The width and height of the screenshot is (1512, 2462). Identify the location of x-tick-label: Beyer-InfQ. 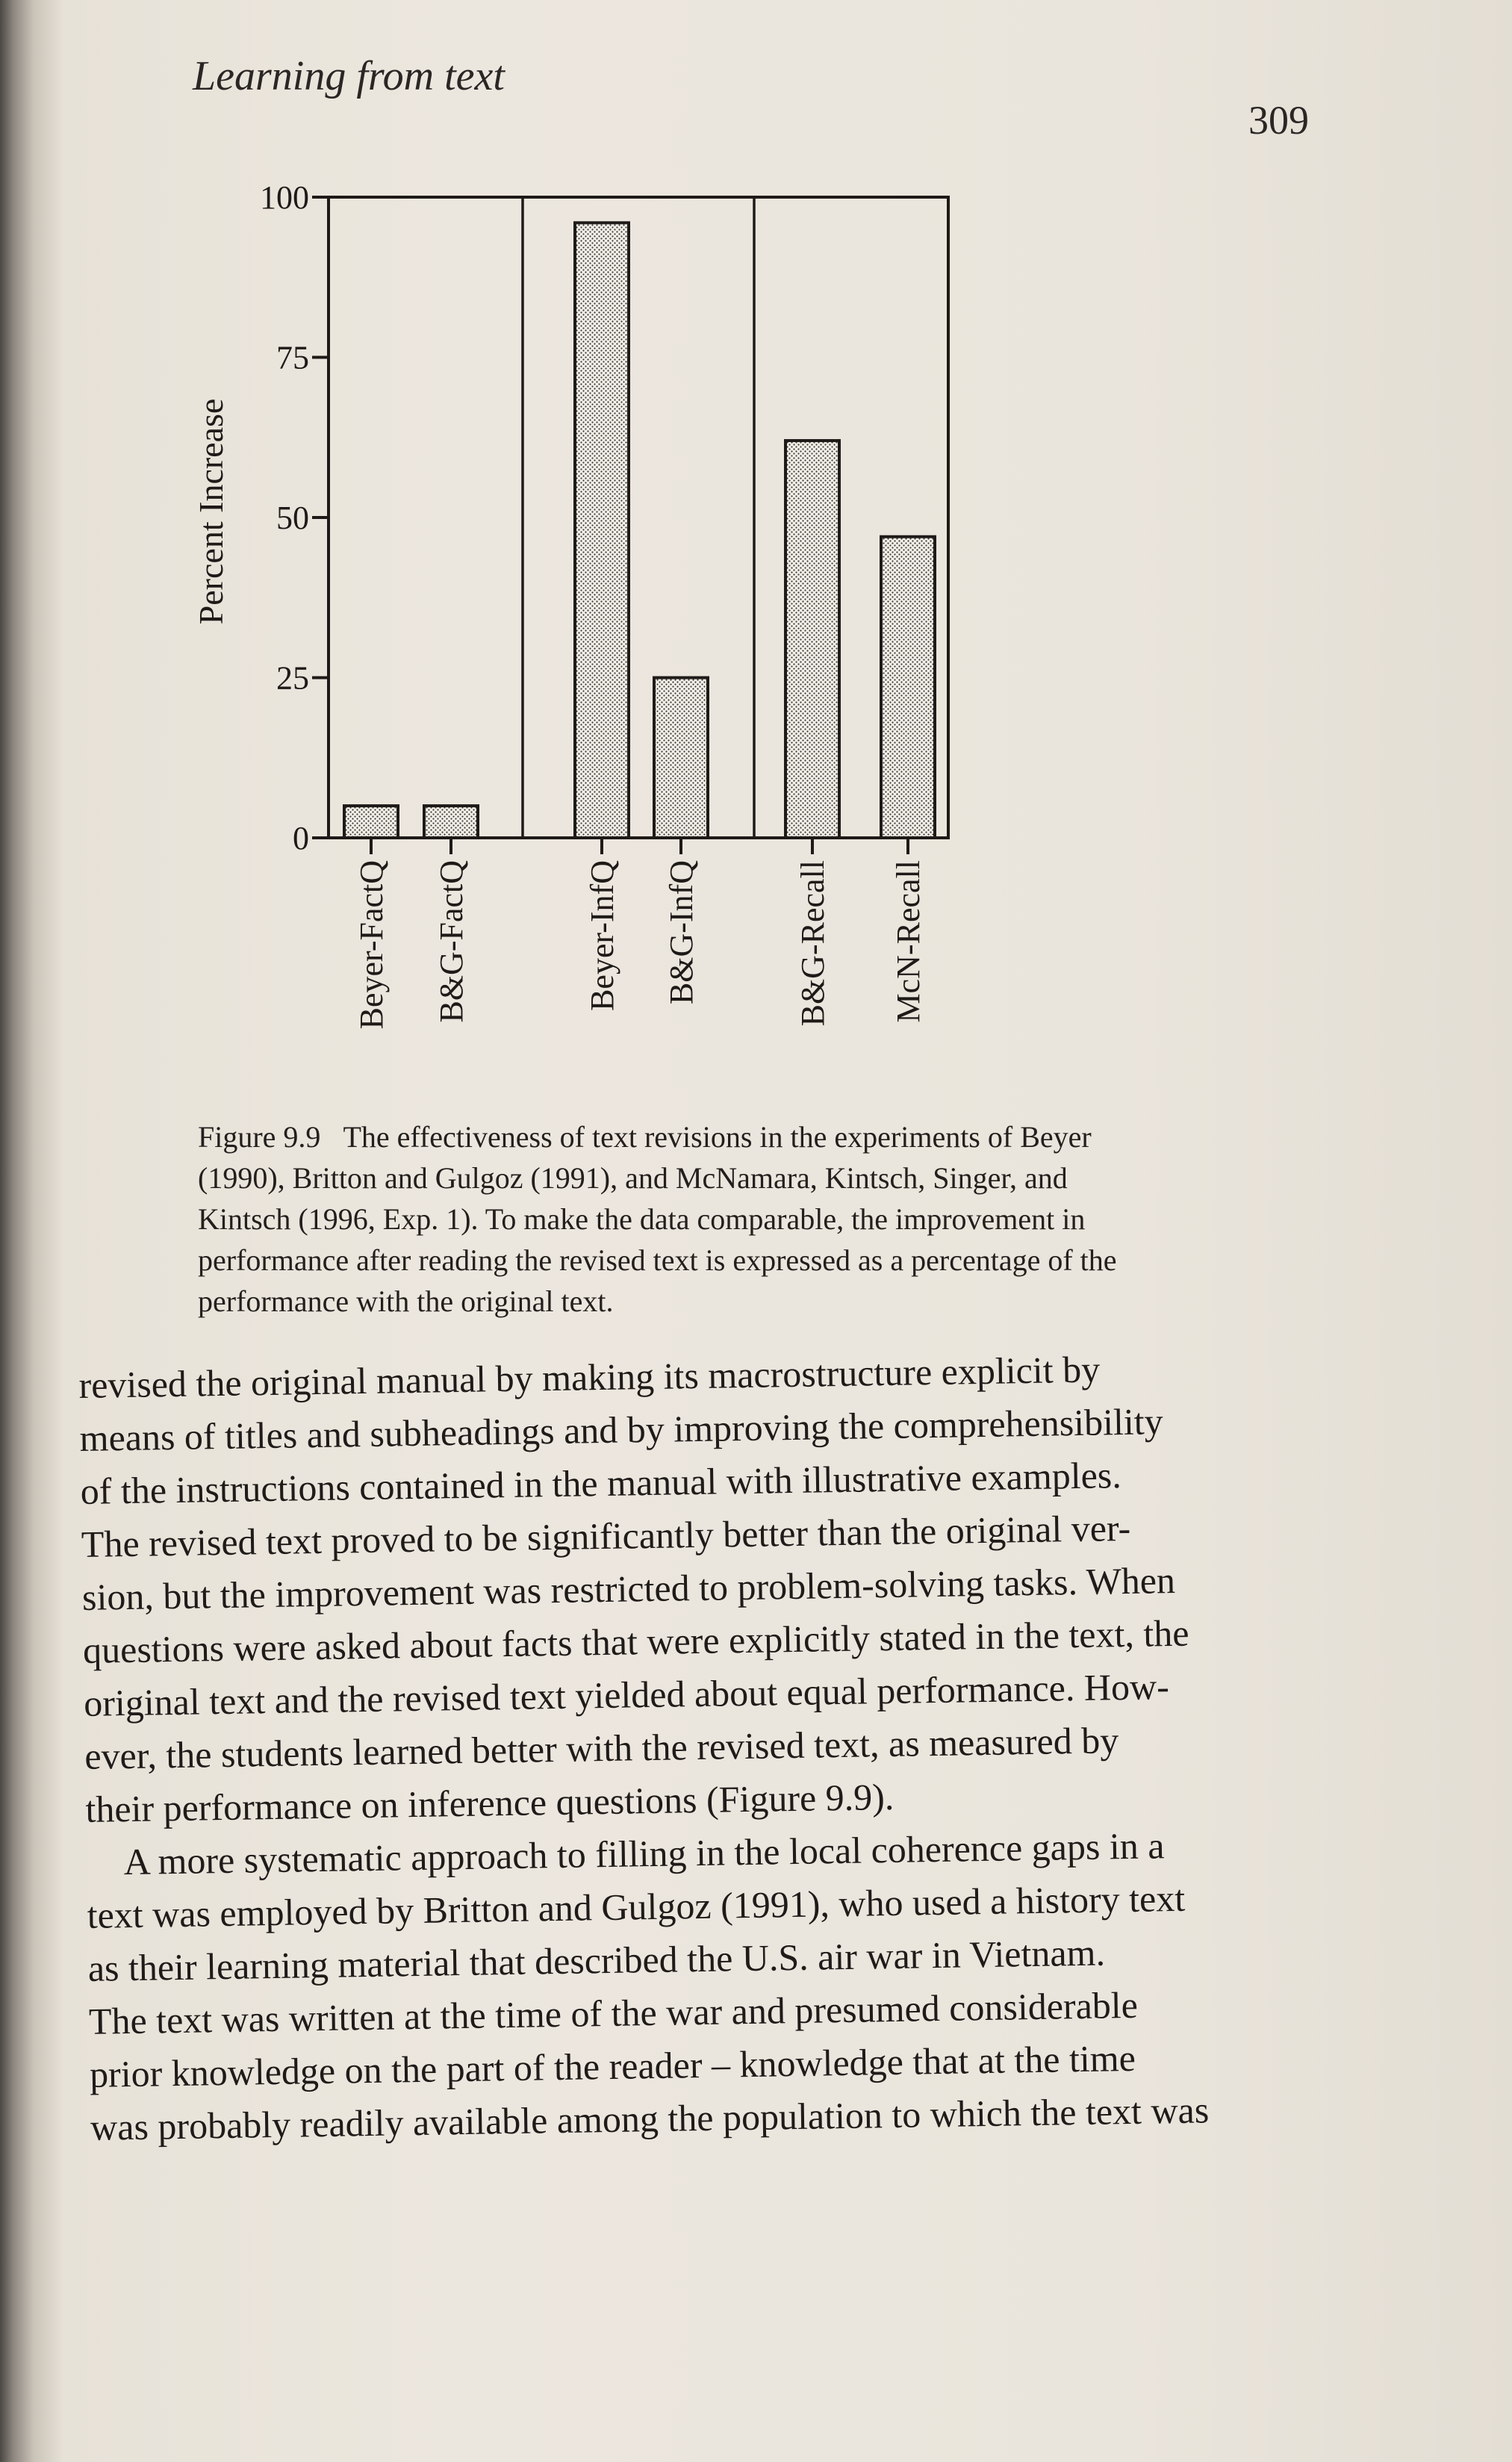
(602, 935).